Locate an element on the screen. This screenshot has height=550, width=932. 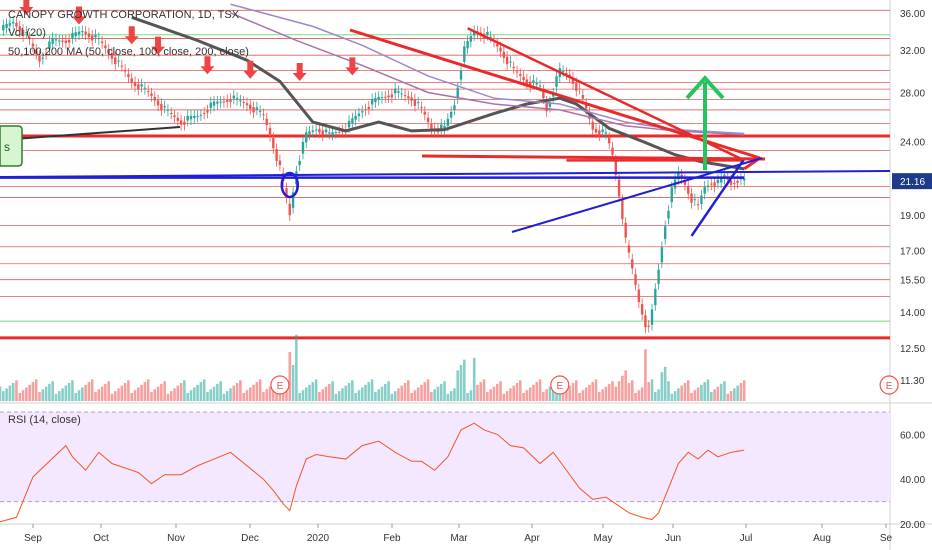
callout-text: s is located at coordinates (7, 147).